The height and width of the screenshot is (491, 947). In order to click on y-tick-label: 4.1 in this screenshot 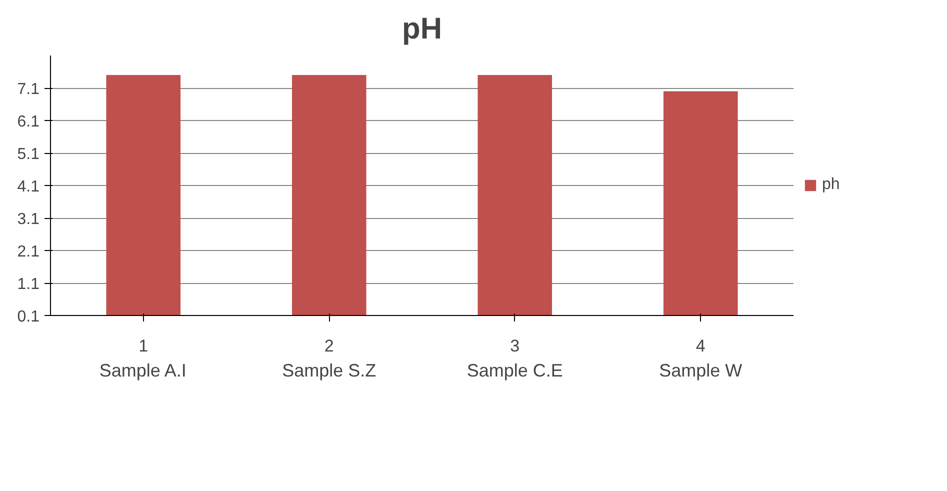, I will do `click(28, 187)`.